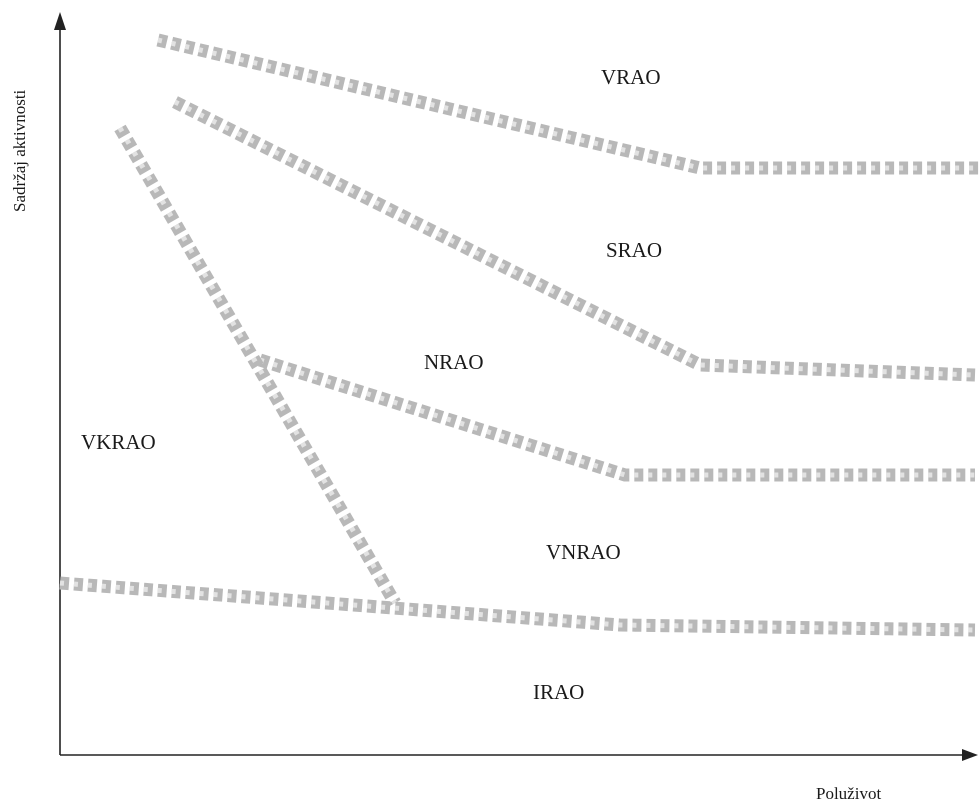  Describe the element at coordinates (118, 442) in the screenshot. I see `region-label-vkrao: VKRAO` at that location.